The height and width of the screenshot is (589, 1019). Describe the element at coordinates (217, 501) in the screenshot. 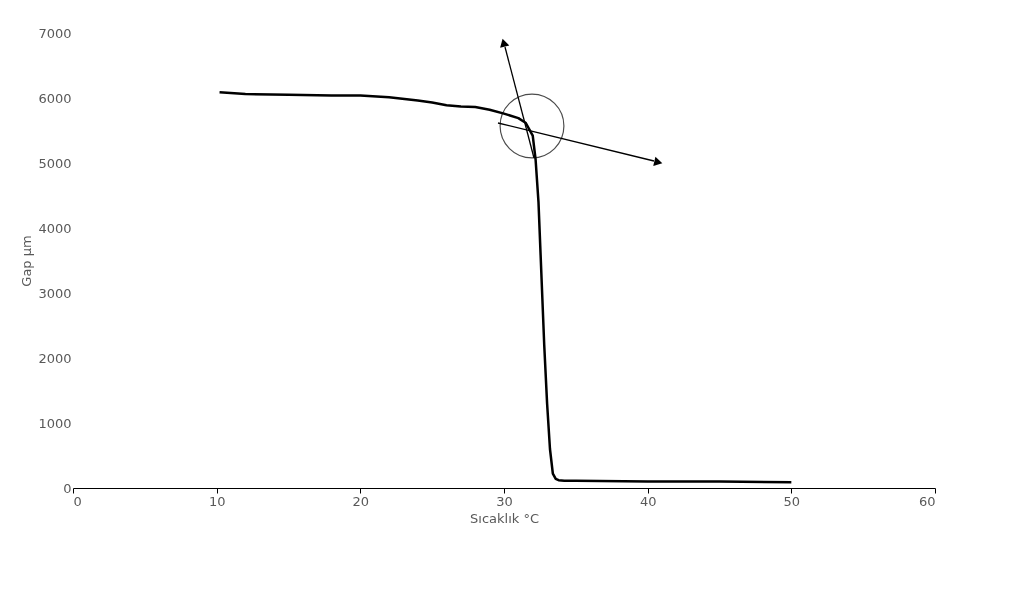

I see `x-tick-label: 10` at that location.